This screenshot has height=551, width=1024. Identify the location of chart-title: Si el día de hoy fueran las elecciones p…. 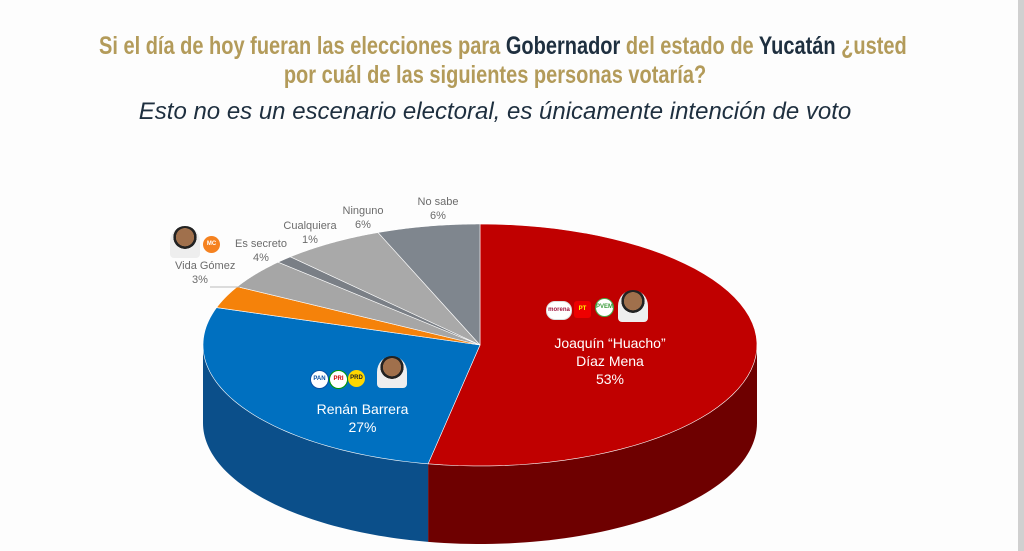
(495, 61).